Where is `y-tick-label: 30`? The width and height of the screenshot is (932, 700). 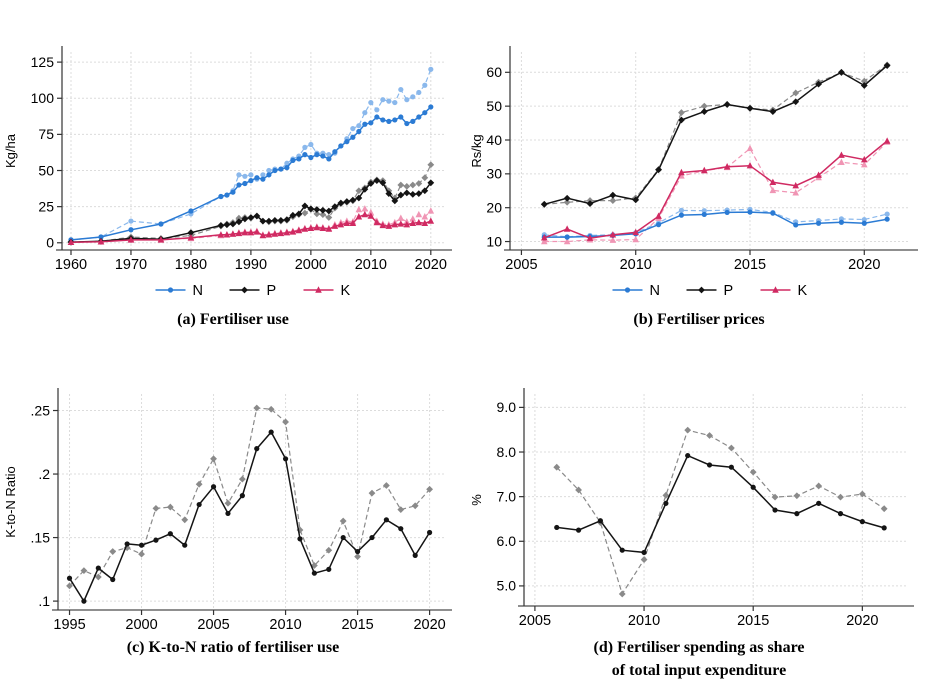
y-tick-label: 30 is located at coordinates (494, 174).